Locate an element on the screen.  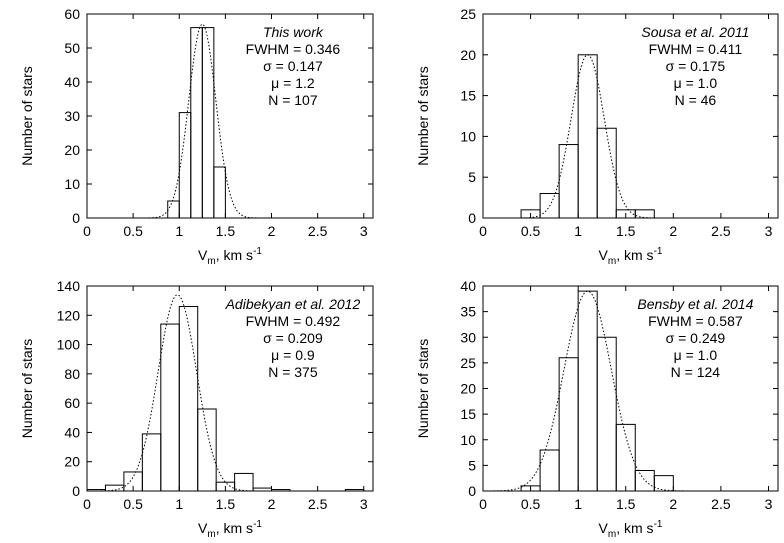
annotation-line: σ = 0.175 is located at coordinates (696, 66).